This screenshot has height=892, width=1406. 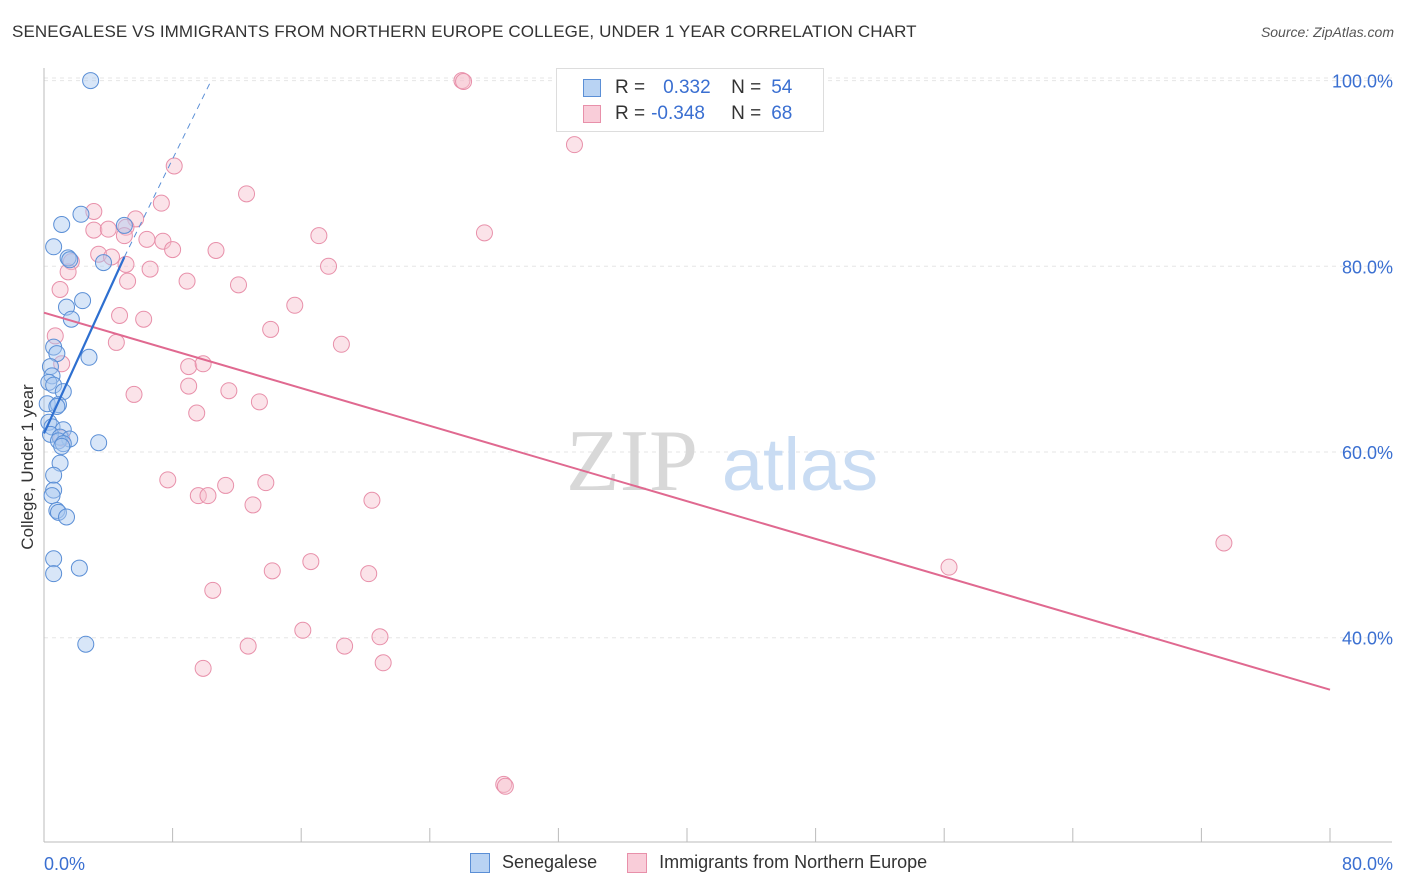 What do you see at coordinates (782, 113) in the screenshot?
I see `n-value: 68` at bounding box center [782, 113].